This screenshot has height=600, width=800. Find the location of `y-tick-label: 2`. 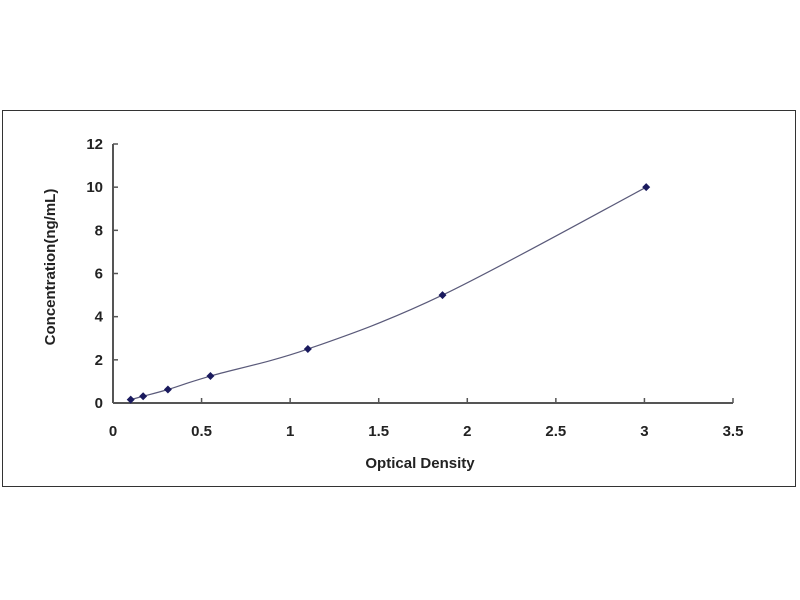

y-tick-label: 2 is located at coordinates (99, 360).